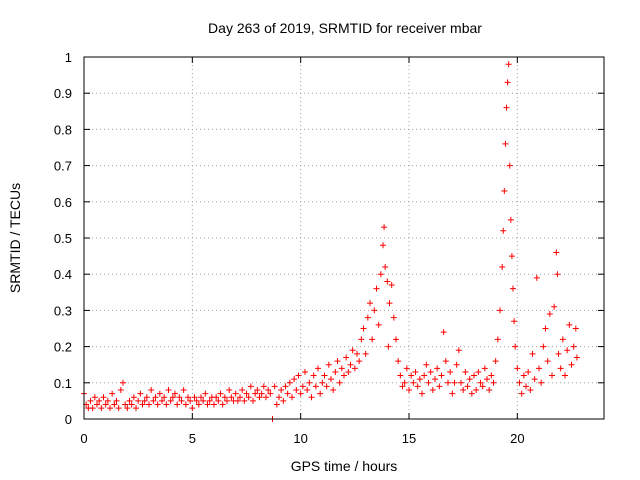 This screenshot has width=640, height=480. What do you see at coordinates (63, 166) in the screenshot?
I see `y-tick-label: 0.7` at bounding box center [63, 166].